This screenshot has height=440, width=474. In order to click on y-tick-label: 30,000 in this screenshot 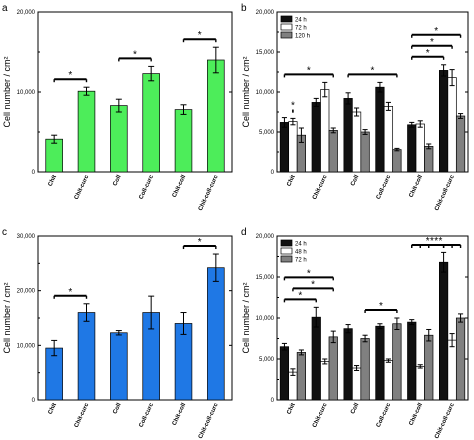, I will do `click(26, 237)`.